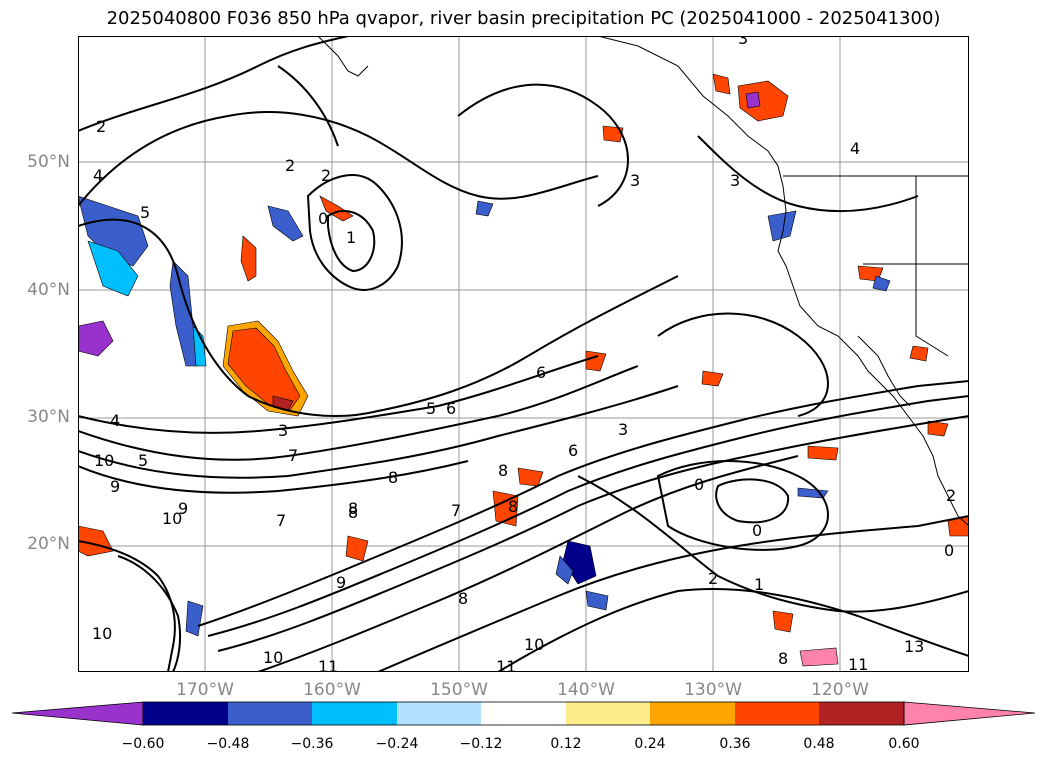 The height and width of the screenshot is (765, 1047). What do you see at coordinates (48, 417) in the screenshot?
I see `lat-label-30n: 30°N` at bounding box center [48, 417].